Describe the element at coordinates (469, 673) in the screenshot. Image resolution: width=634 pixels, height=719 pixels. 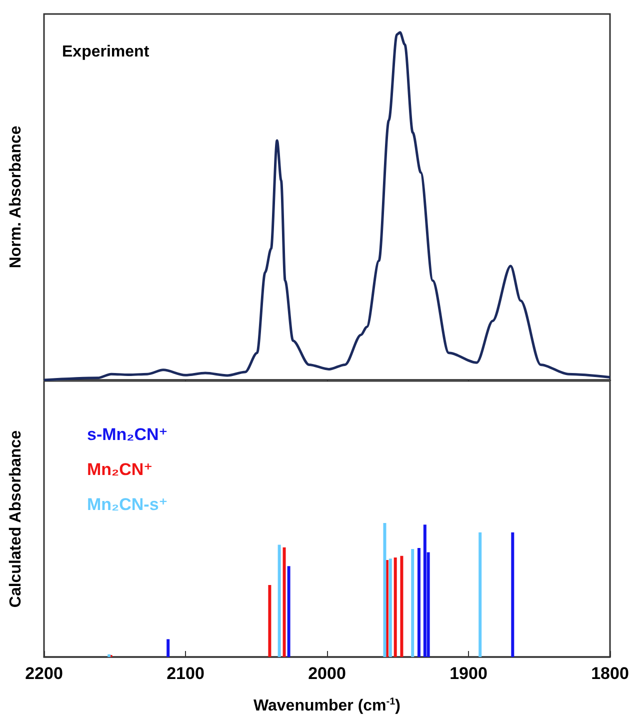
I see `x-tick-label: 1900` at that location.